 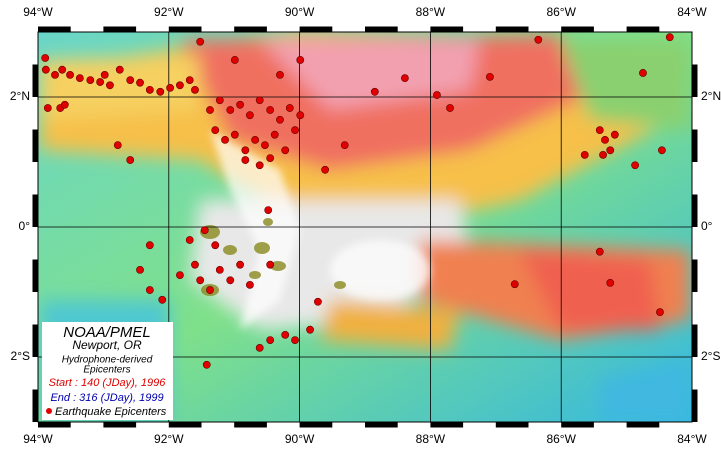 What do you see at coordinates (107, 345) in the screenshot?
I see `legend-location: Newport, OR` at bounding box center [107, 345].